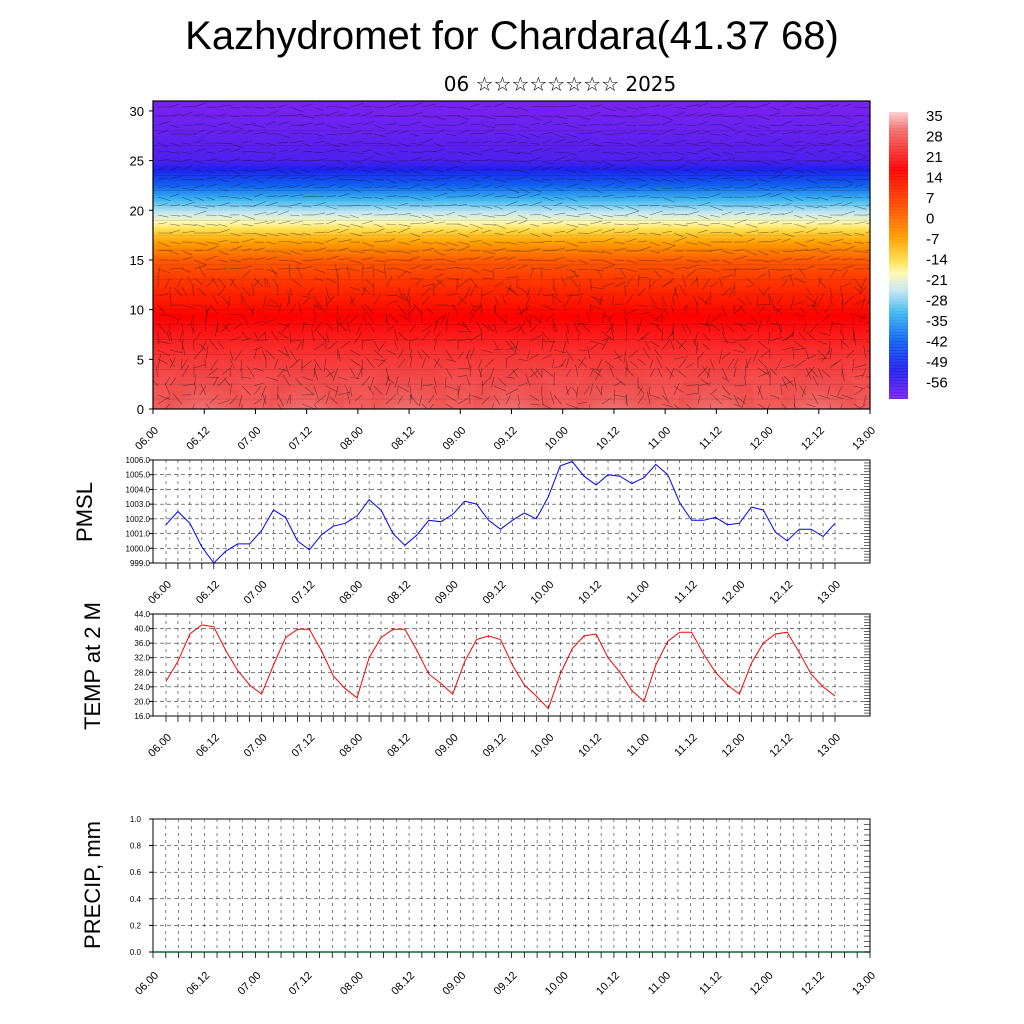  I want to click on heatmap-ytick-label: 0, so click(140, 409).